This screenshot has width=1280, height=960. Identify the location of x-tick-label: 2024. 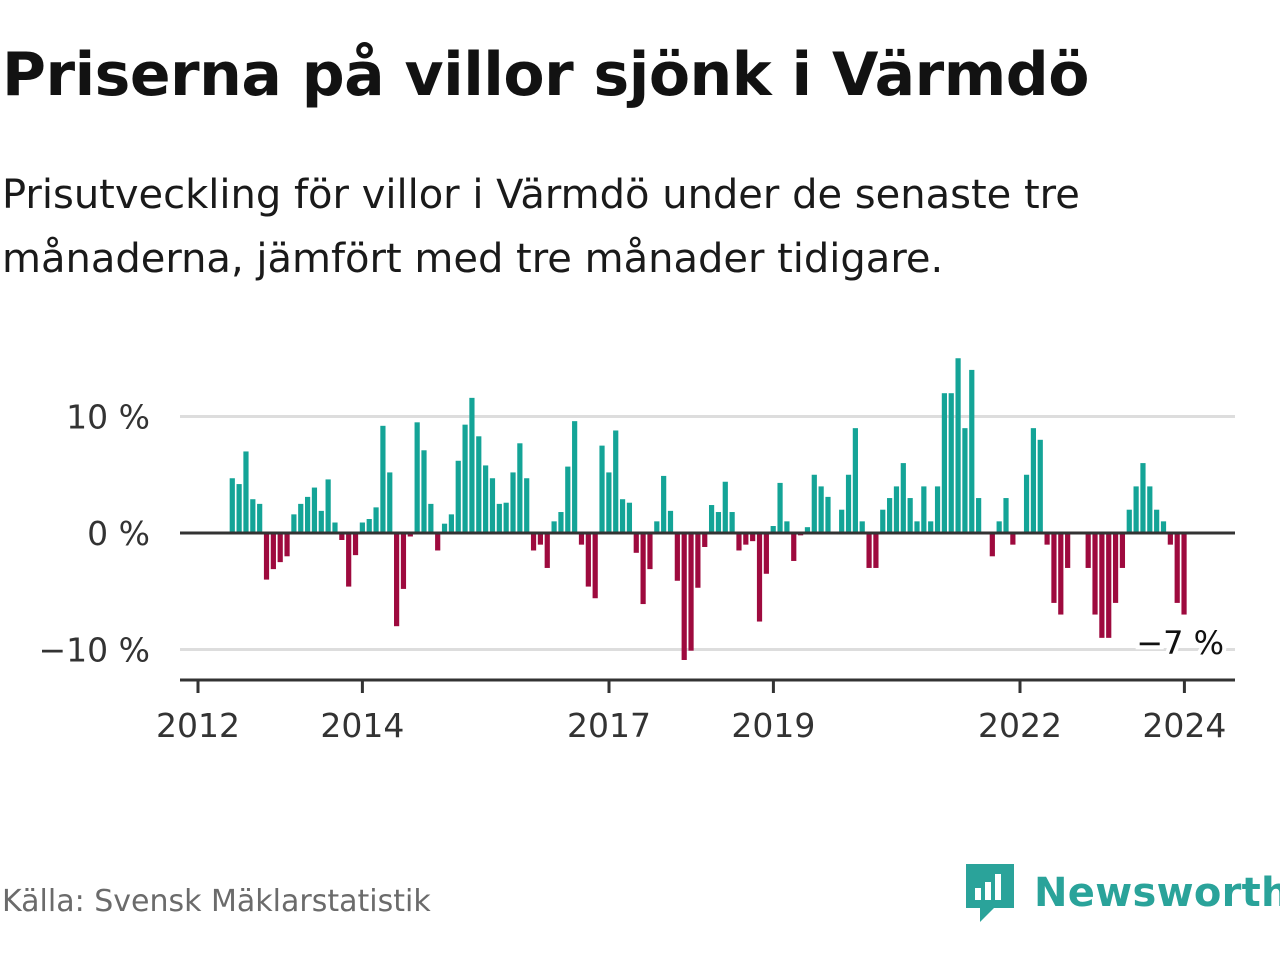
(1184, 725).